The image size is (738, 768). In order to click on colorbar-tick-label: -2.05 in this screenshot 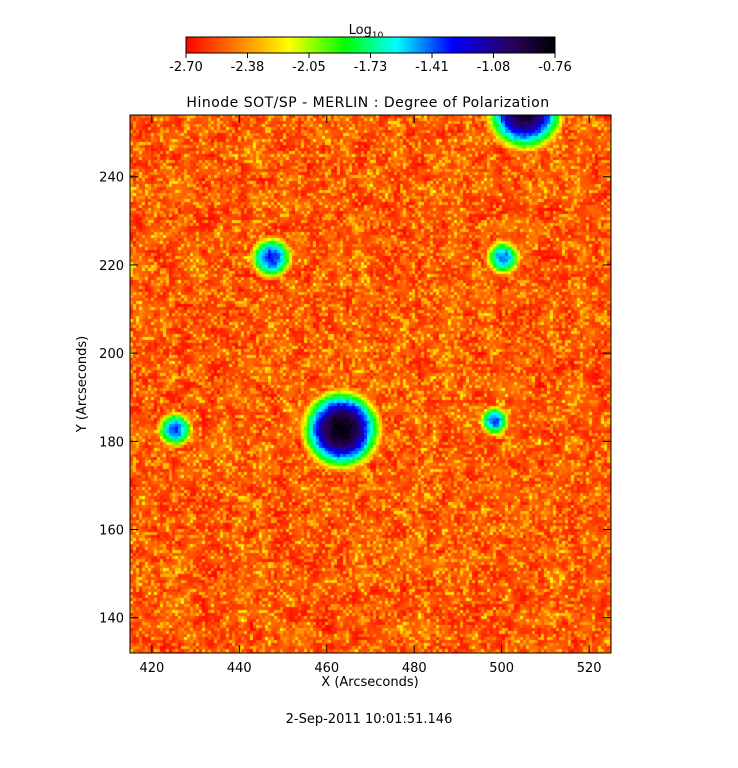, I will do `click(309, 67)`.